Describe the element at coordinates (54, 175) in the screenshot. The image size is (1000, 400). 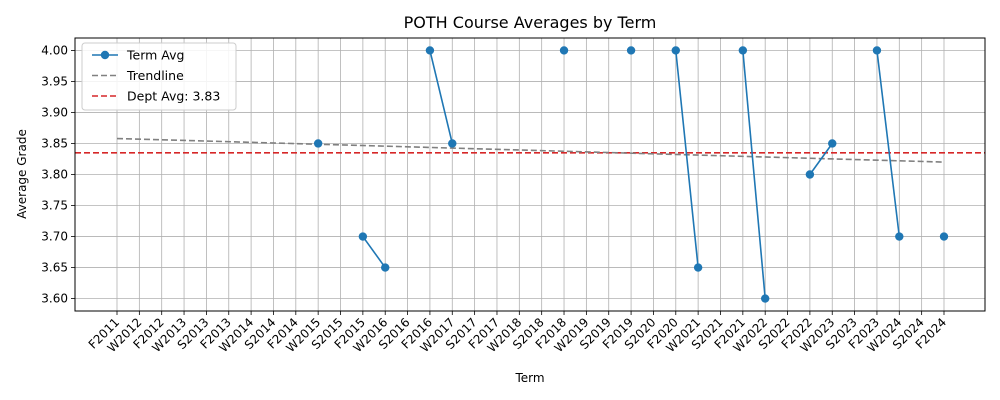
I see `y-tick-label: 3.80` at that location.